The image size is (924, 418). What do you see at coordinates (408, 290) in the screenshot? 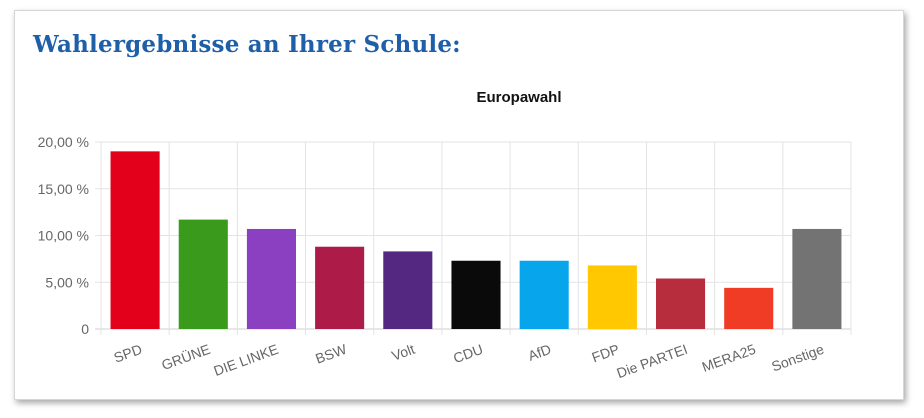
I see `bar-volt` at bounding box center [408, 290].